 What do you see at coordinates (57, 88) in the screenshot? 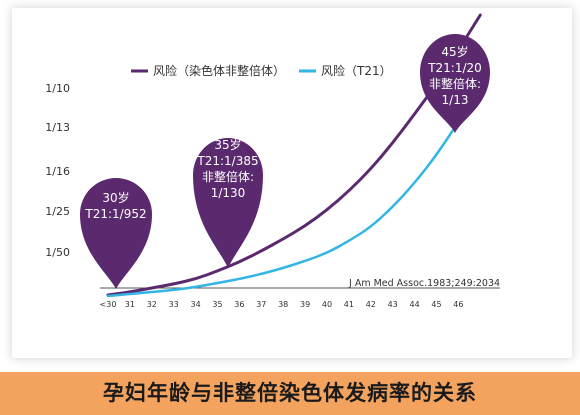
I see `y-tick-label: 1/10` at bounding box center [57, 88].